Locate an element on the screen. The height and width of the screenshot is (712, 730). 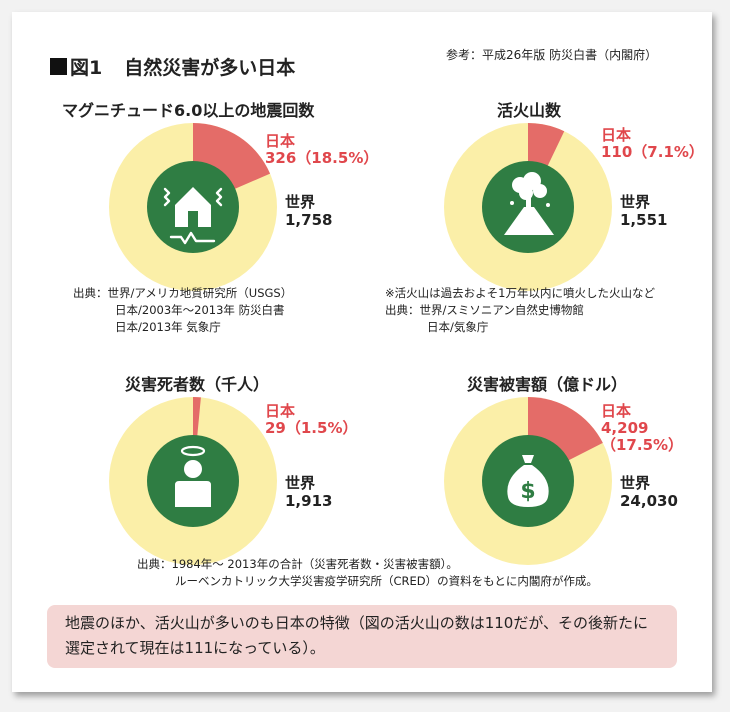
world-value: 24,030 is located at coordinates (649, 501).